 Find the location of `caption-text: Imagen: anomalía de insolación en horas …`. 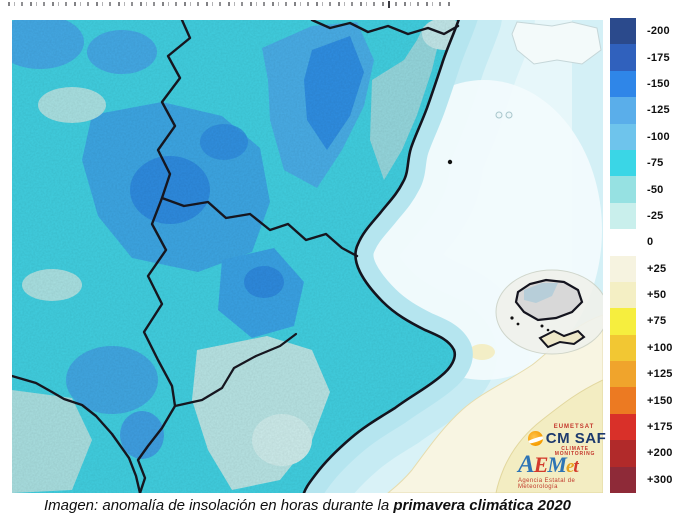

caption-text: Imagen: anomalía de insolación en horas … is located at coordinates (218, 505).